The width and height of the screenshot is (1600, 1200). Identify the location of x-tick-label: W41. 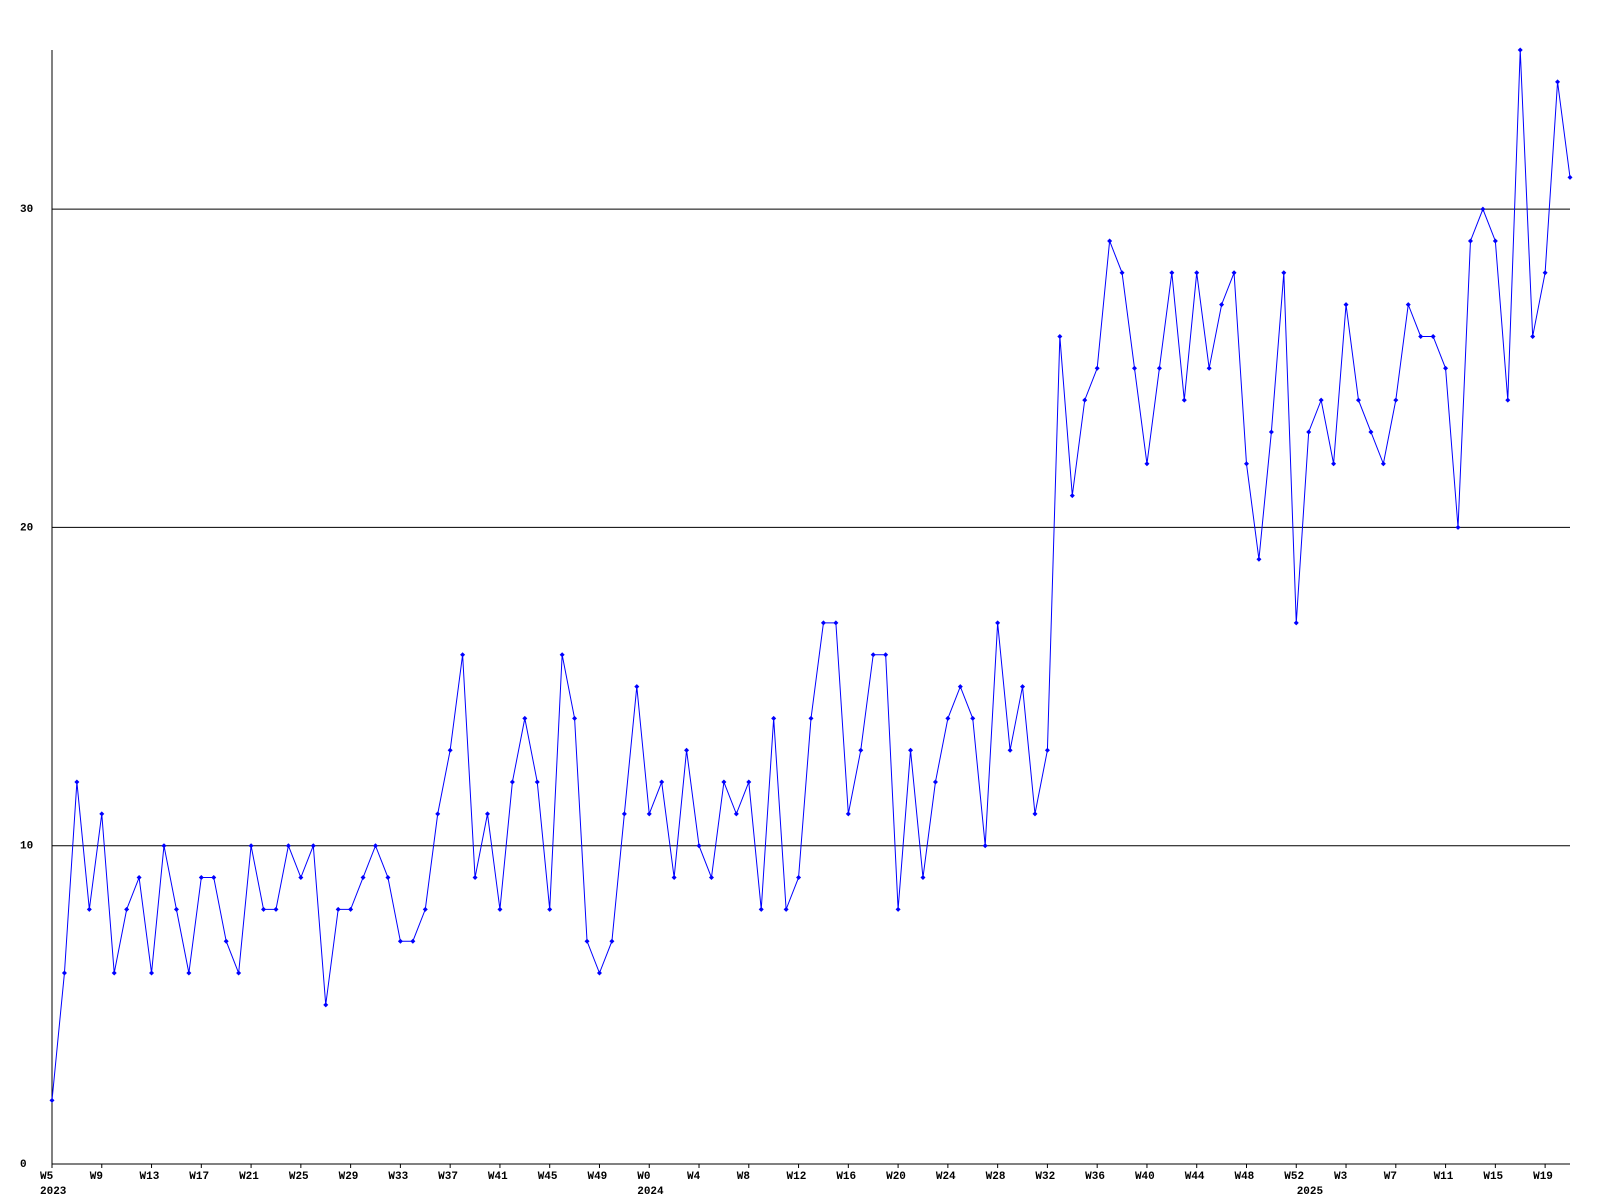
(498, 1177).